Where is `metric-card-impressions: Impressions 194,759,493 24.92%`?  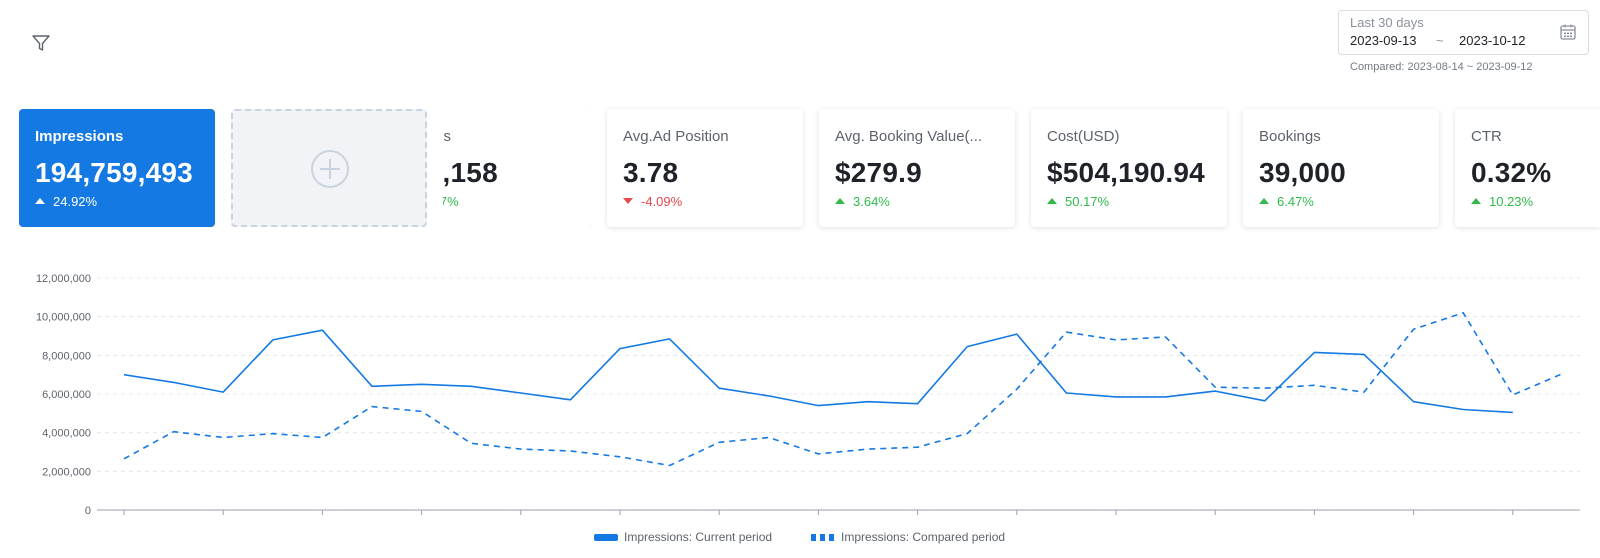
metric-card-impressions: Impressions 194,759,493 24.92% is located at coordinates (117, 168).